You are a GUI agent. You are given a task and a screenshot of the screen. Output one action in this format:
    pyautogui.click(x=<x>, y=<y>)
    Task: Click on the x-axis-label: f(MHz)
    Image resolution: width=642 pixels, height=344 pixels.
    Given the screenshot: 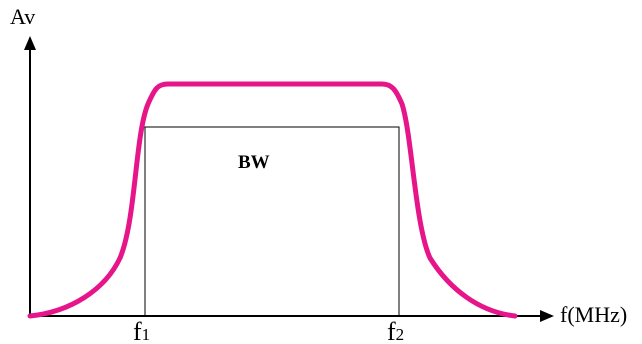 What is the action you would take?
    pyautogui.click(x=593, y=314)
    